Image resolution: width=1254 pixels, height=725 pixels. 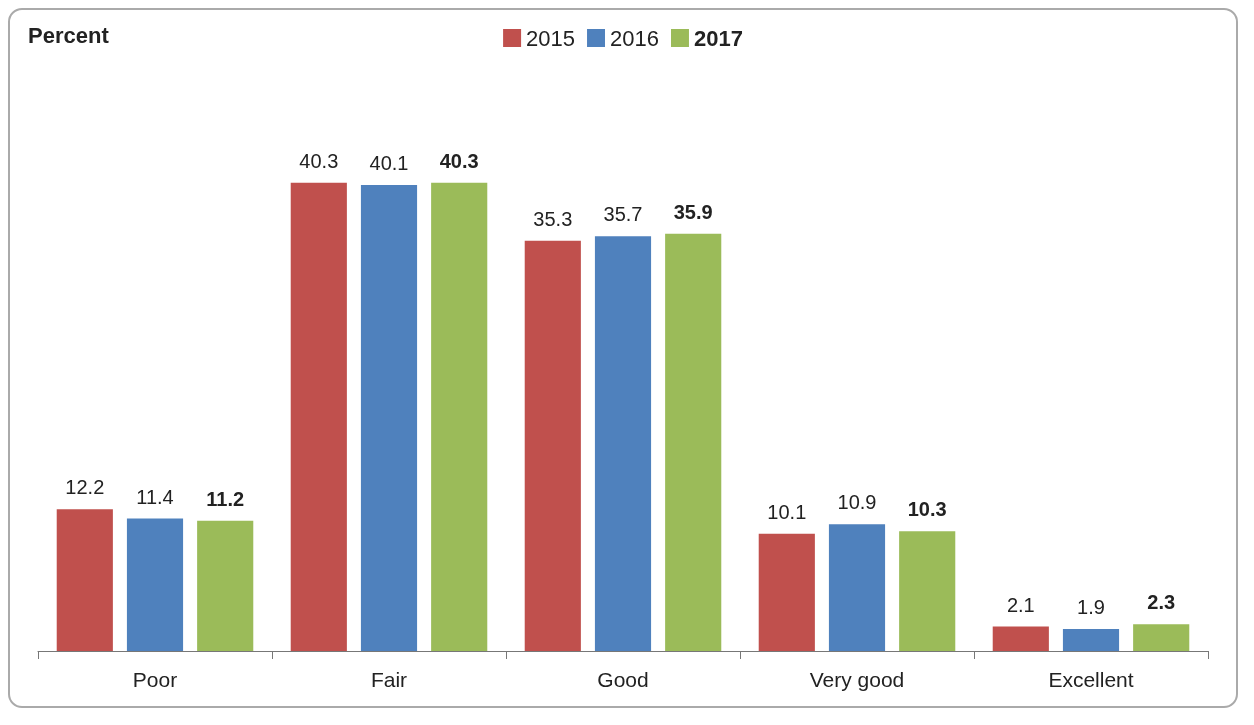 What do you see at coordinates (389, 163) in the screenshot?
I see `data-label: 40.1` at bounding box center [389, 163].